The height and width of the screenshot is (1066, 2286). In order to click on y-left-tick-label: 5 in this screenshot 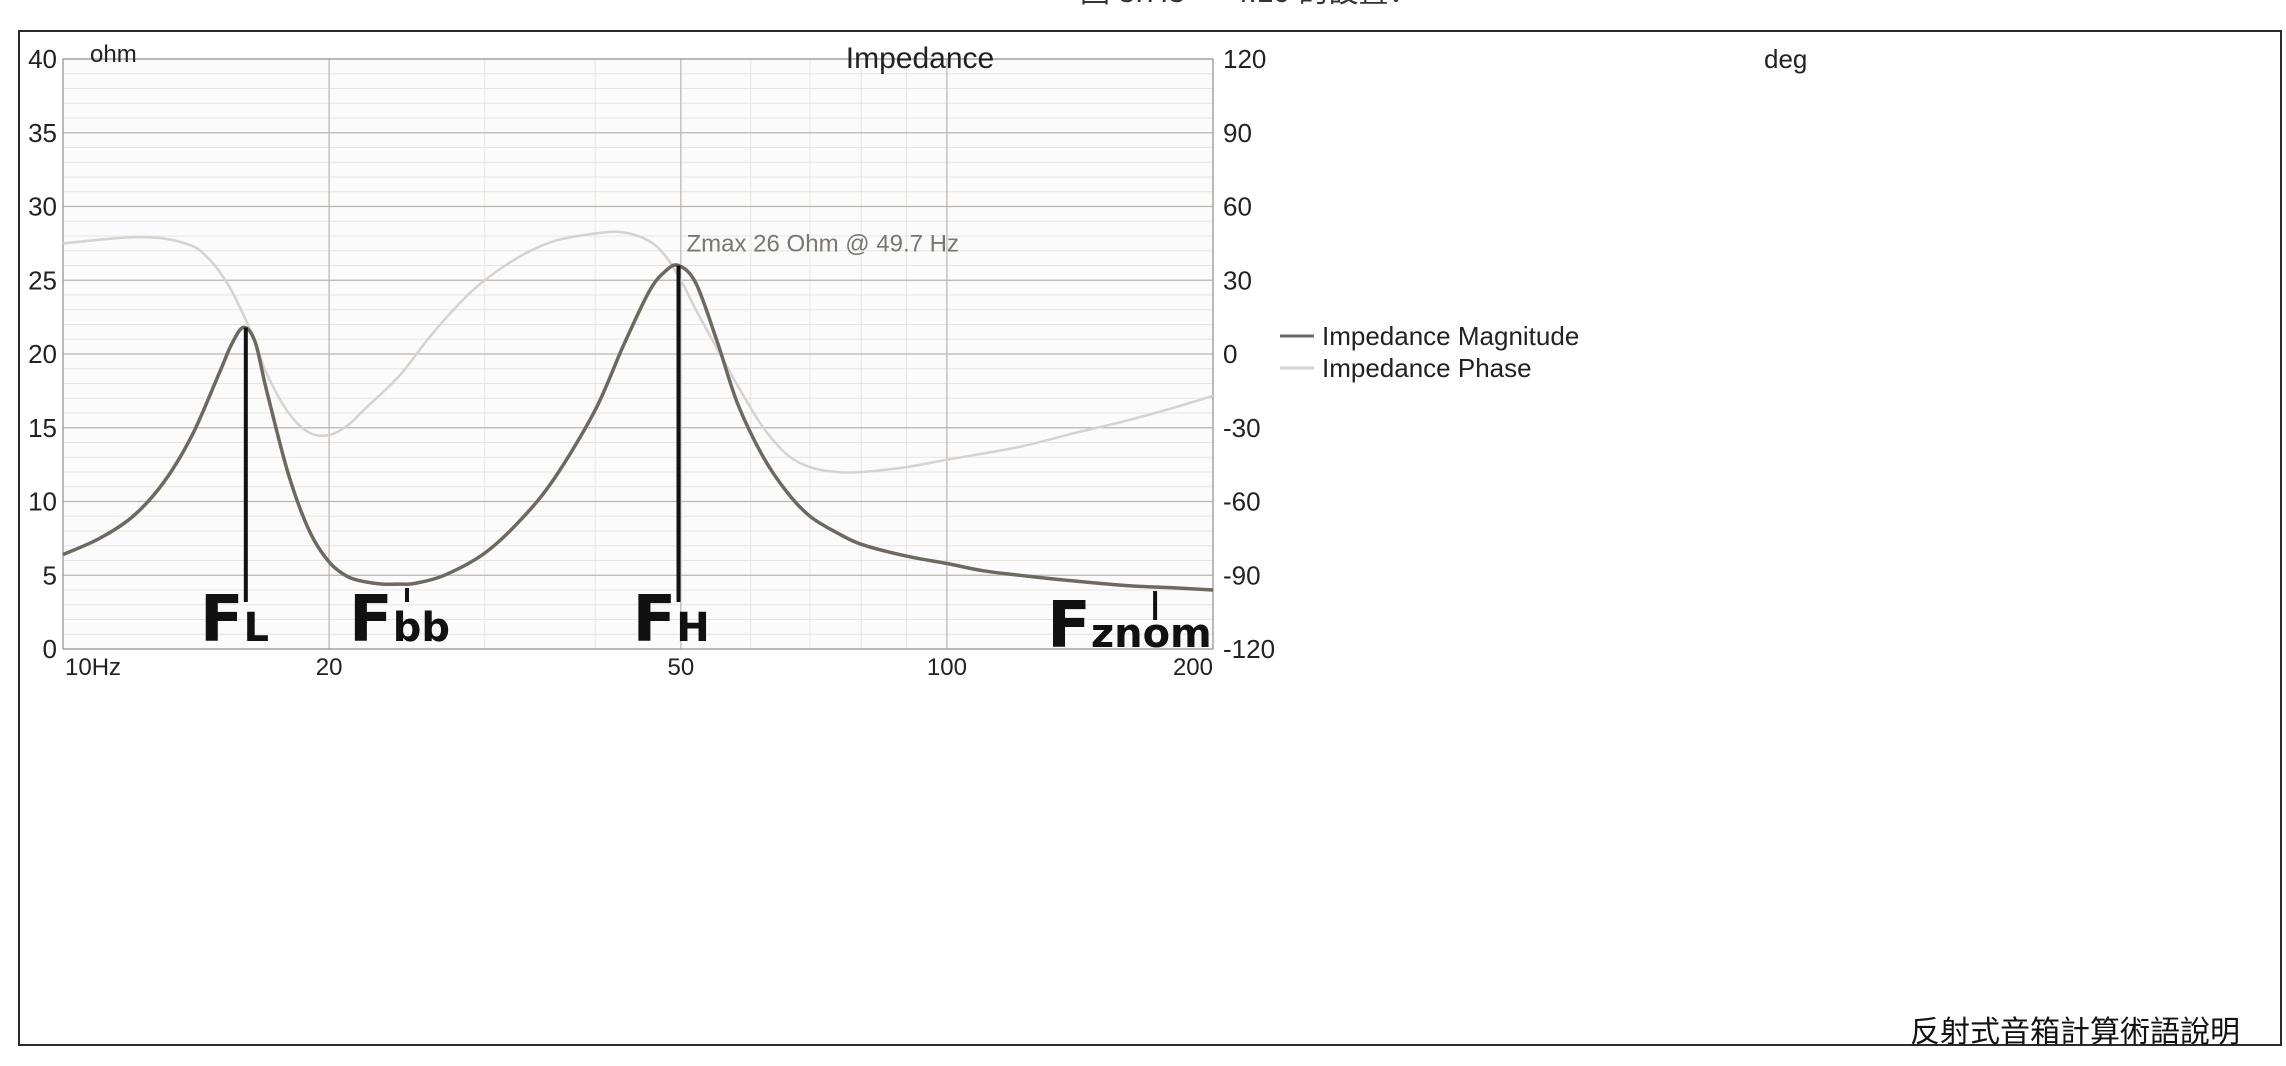, I will do `click(50, 575)`.